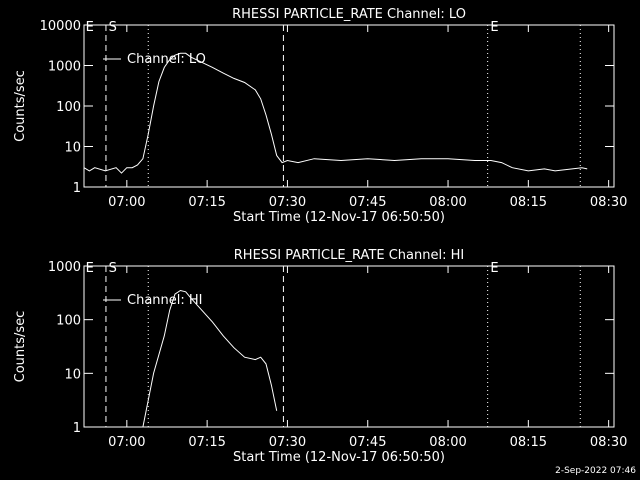 The width and height of the screenshot is (640, 480). What do you see at coordinates (166, 59) in the screenshot?
I see `legend-label: Channel: LO` at bounding box center [166, 59].